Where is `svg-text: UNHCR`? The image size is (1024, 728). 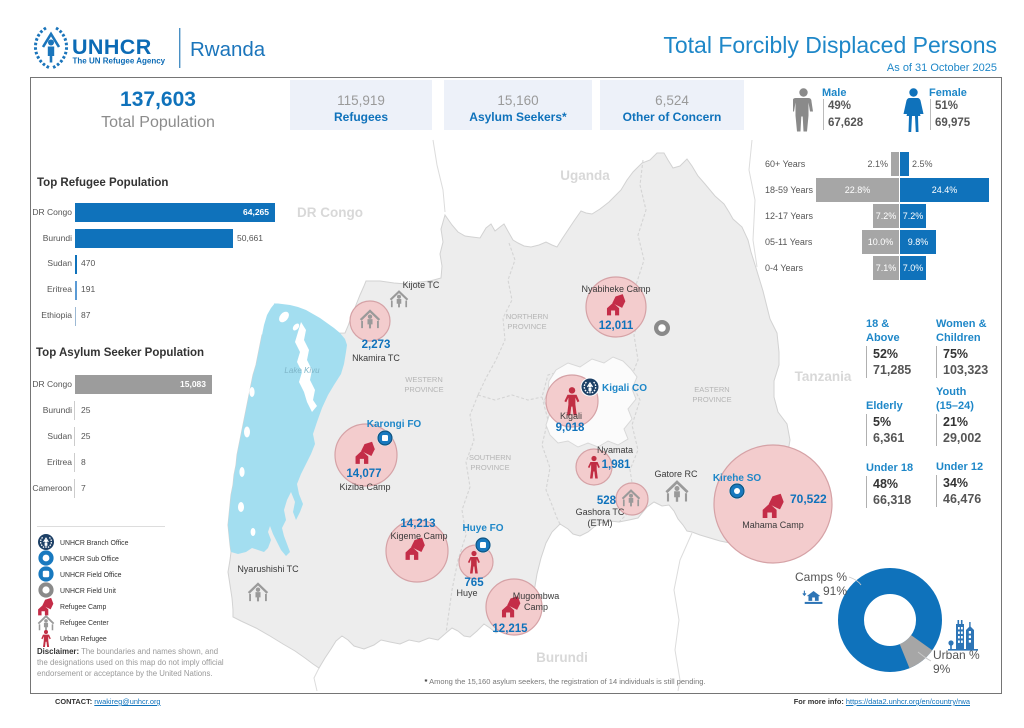
svg-text: UNHCR is located at coordinates (112, 47).